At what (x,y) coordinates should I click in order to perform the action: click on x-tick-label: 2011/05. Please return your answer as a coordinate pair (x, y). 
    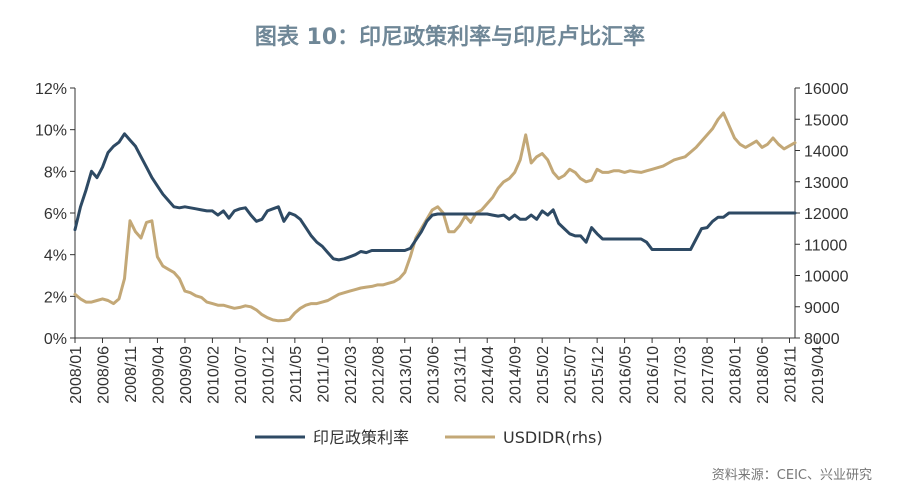
    Looking at the image, I should click on (296, 374).